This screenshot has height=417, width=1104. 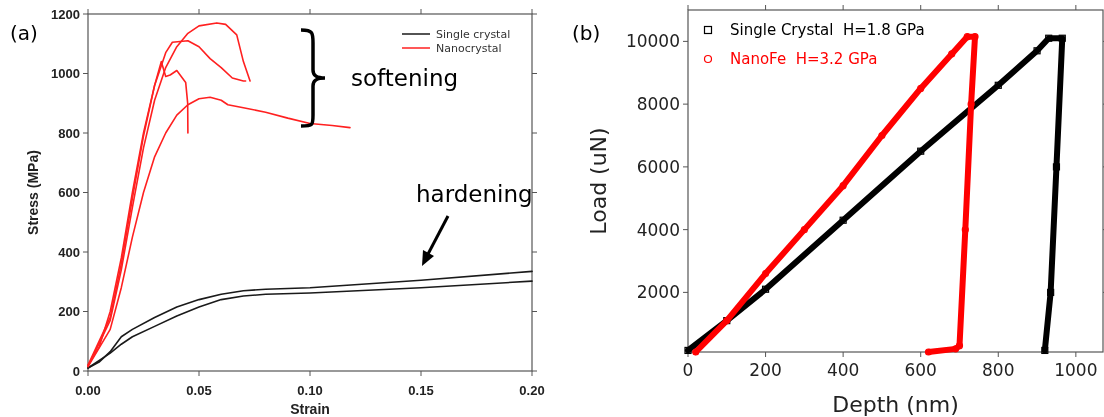 What do you see at coordinates (473, 34) in the screenshot?
I see `legend-label: Single crystal` at bounding box center [473, 34].